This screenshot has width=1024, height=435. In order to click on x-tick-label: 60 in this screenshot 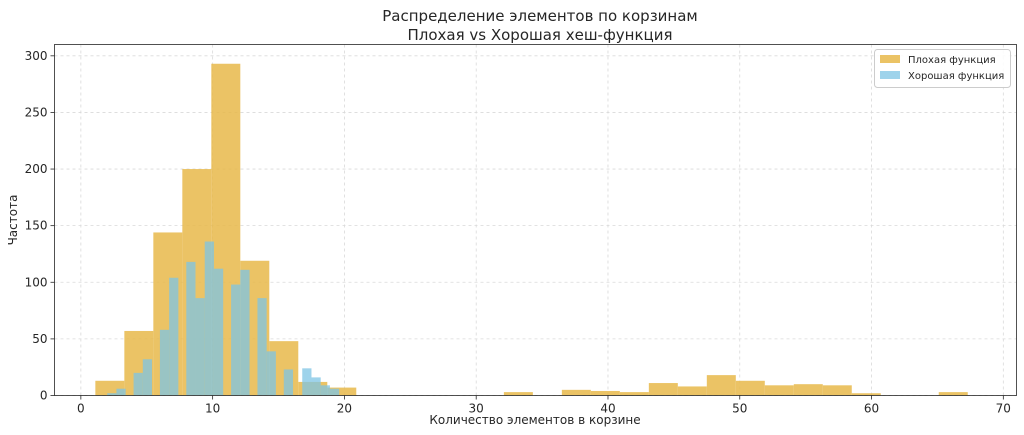, I will do `click(871, 409)`.